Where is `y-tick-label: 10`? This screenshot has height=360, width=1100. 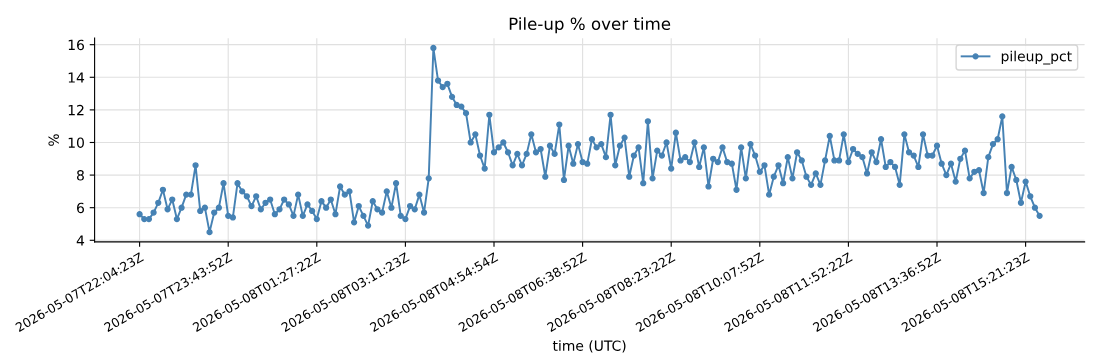 y-tick-label: 10 is located at coordinates (76, 142).